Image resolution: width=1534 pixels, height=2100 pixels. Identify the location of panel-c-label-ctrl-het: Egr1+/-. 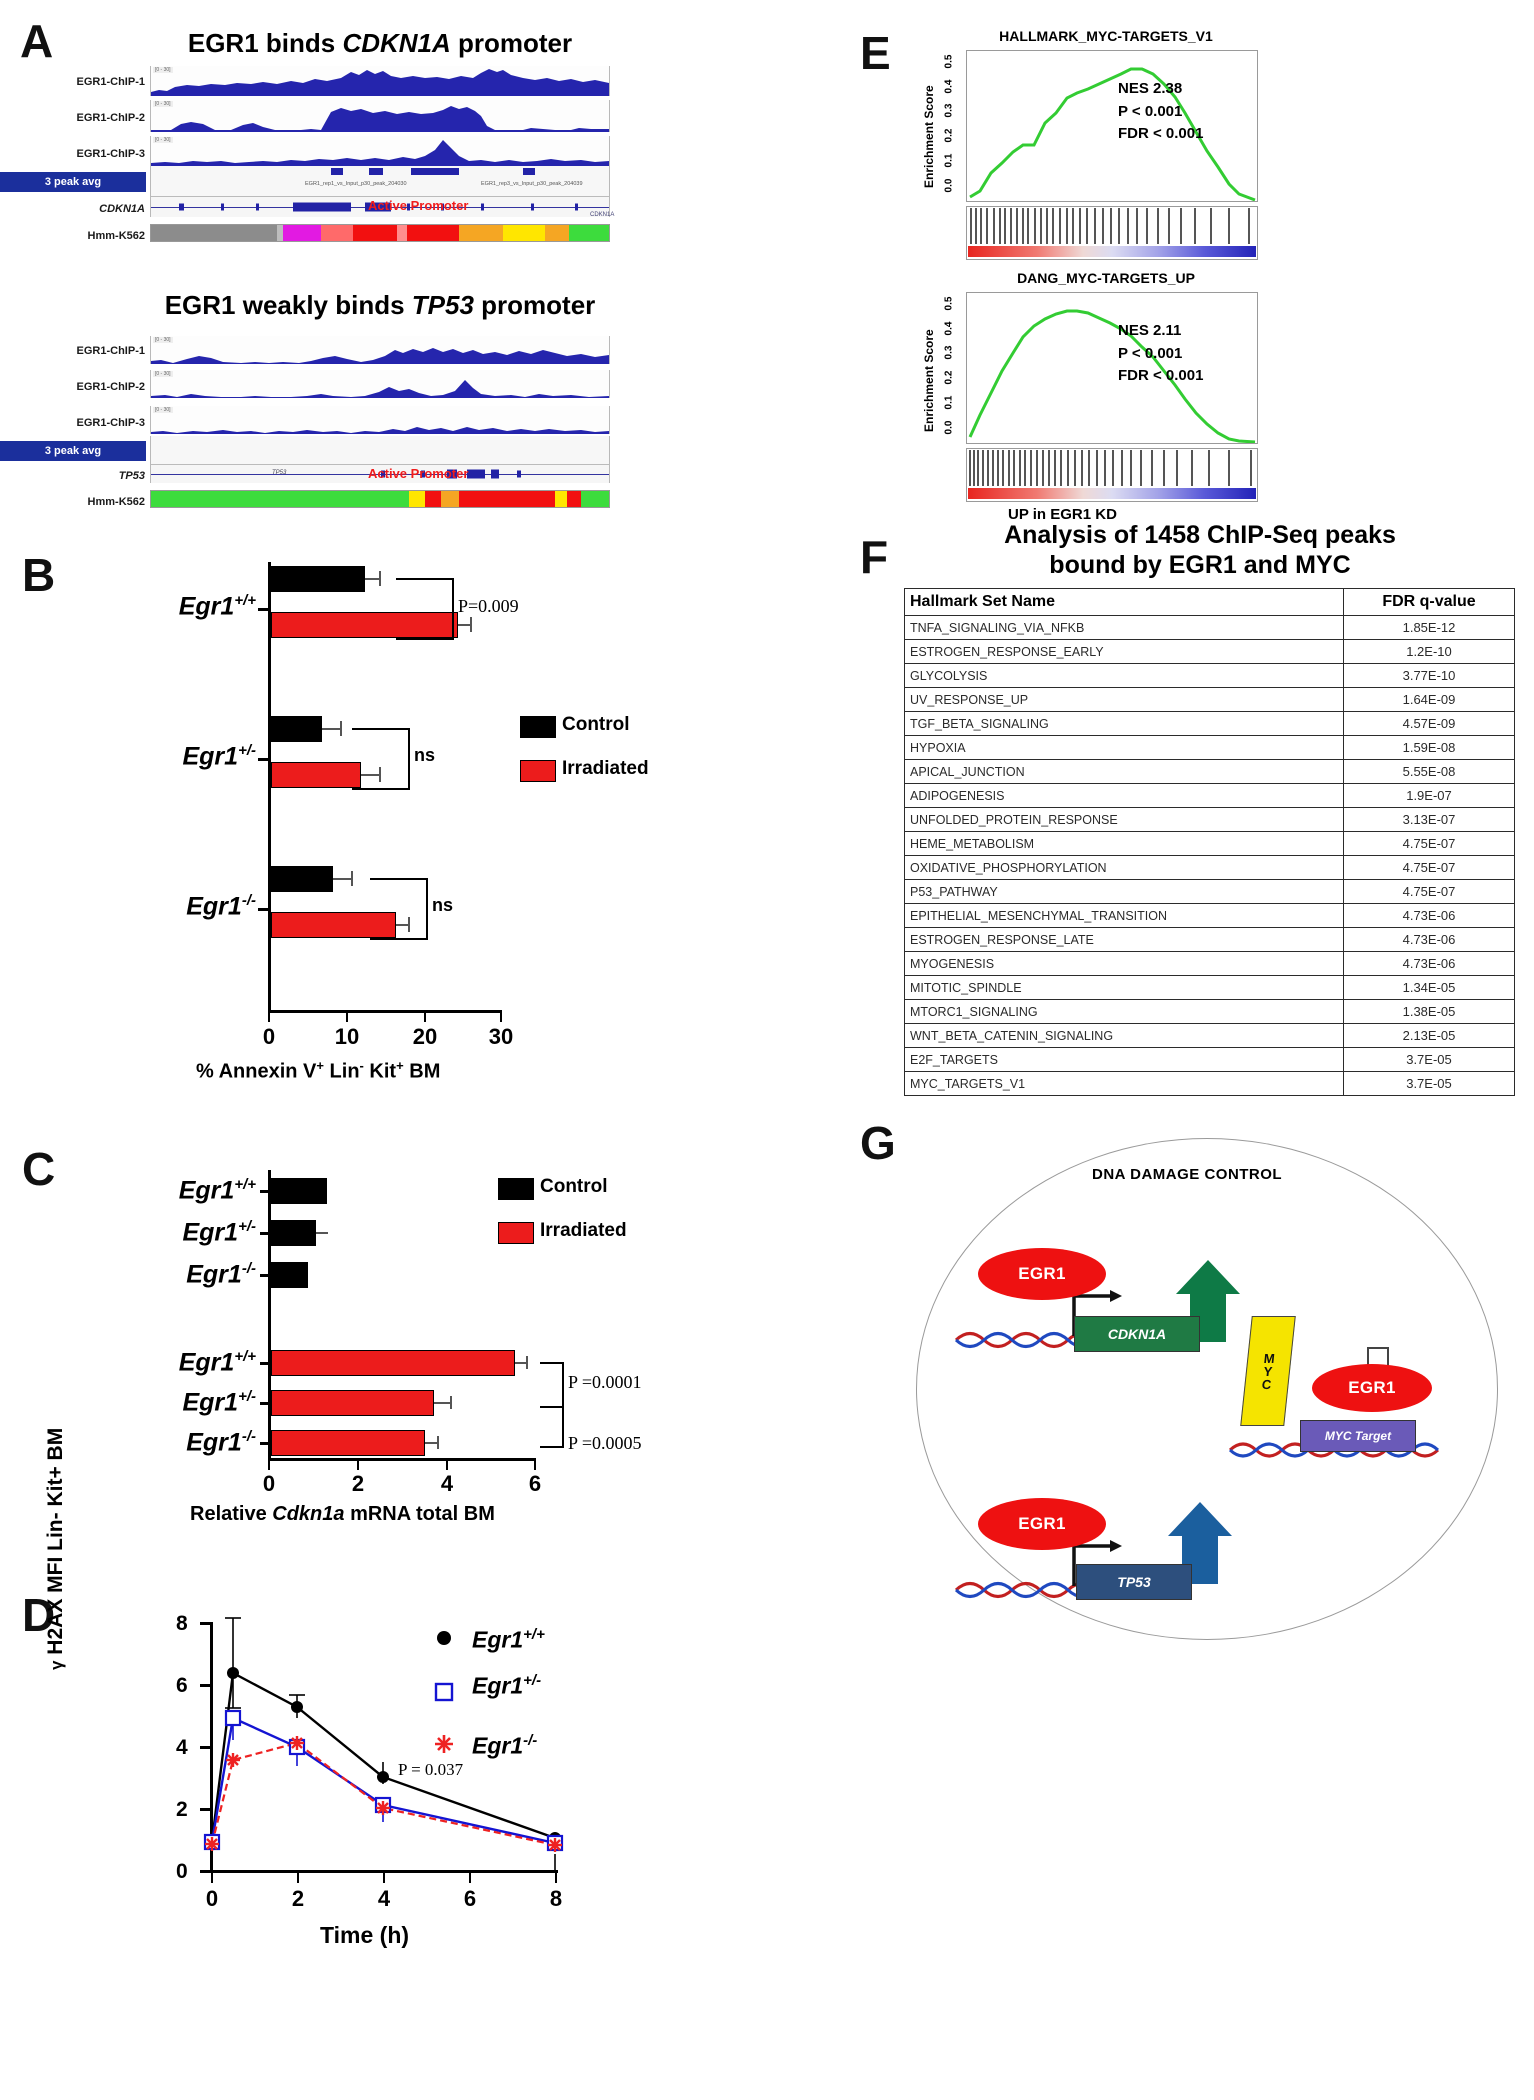
(219, 1232).